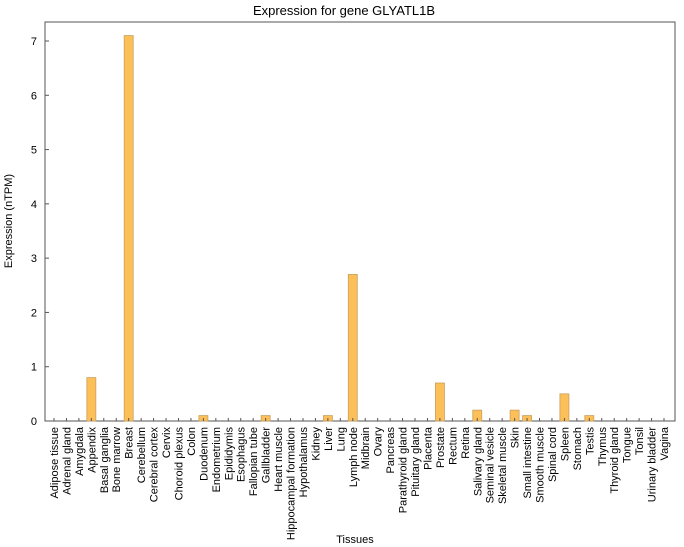 The height and width of the screenshot is (547, 684). I want to click on x-tick-label: Skin, so click(516, 437).